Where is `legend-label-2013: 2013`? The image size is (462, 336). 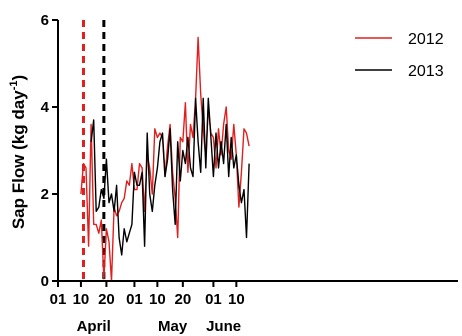 legend-label-2013: 2013 is located at coordinates (426, 71).